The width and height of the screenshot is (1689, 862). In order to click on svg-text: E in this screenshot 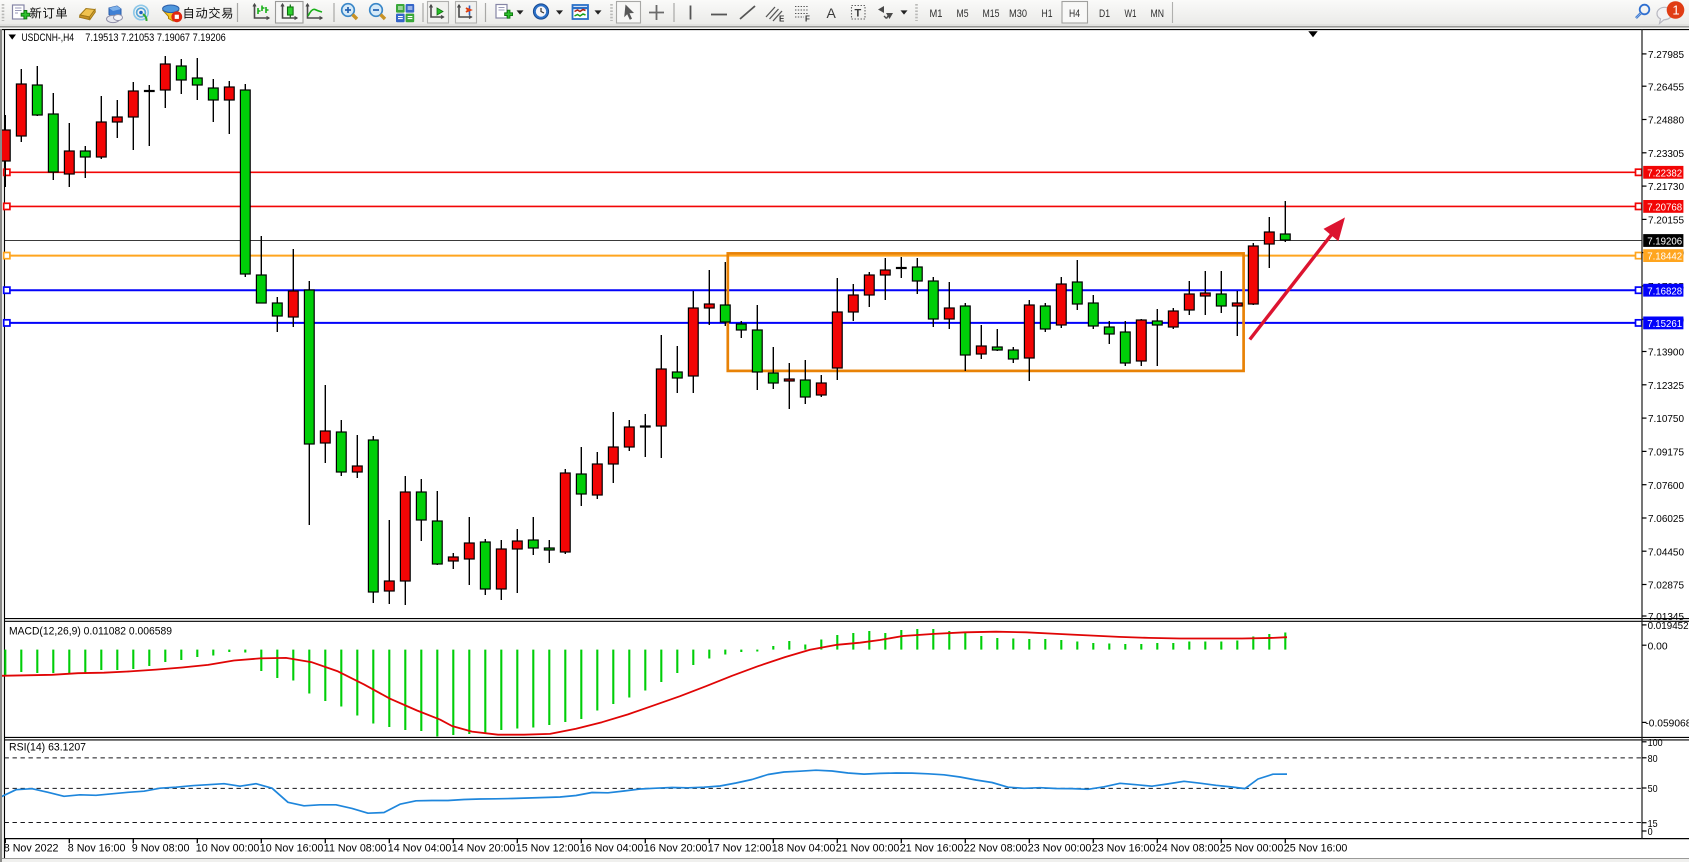, I will do `click(782, 19)`.